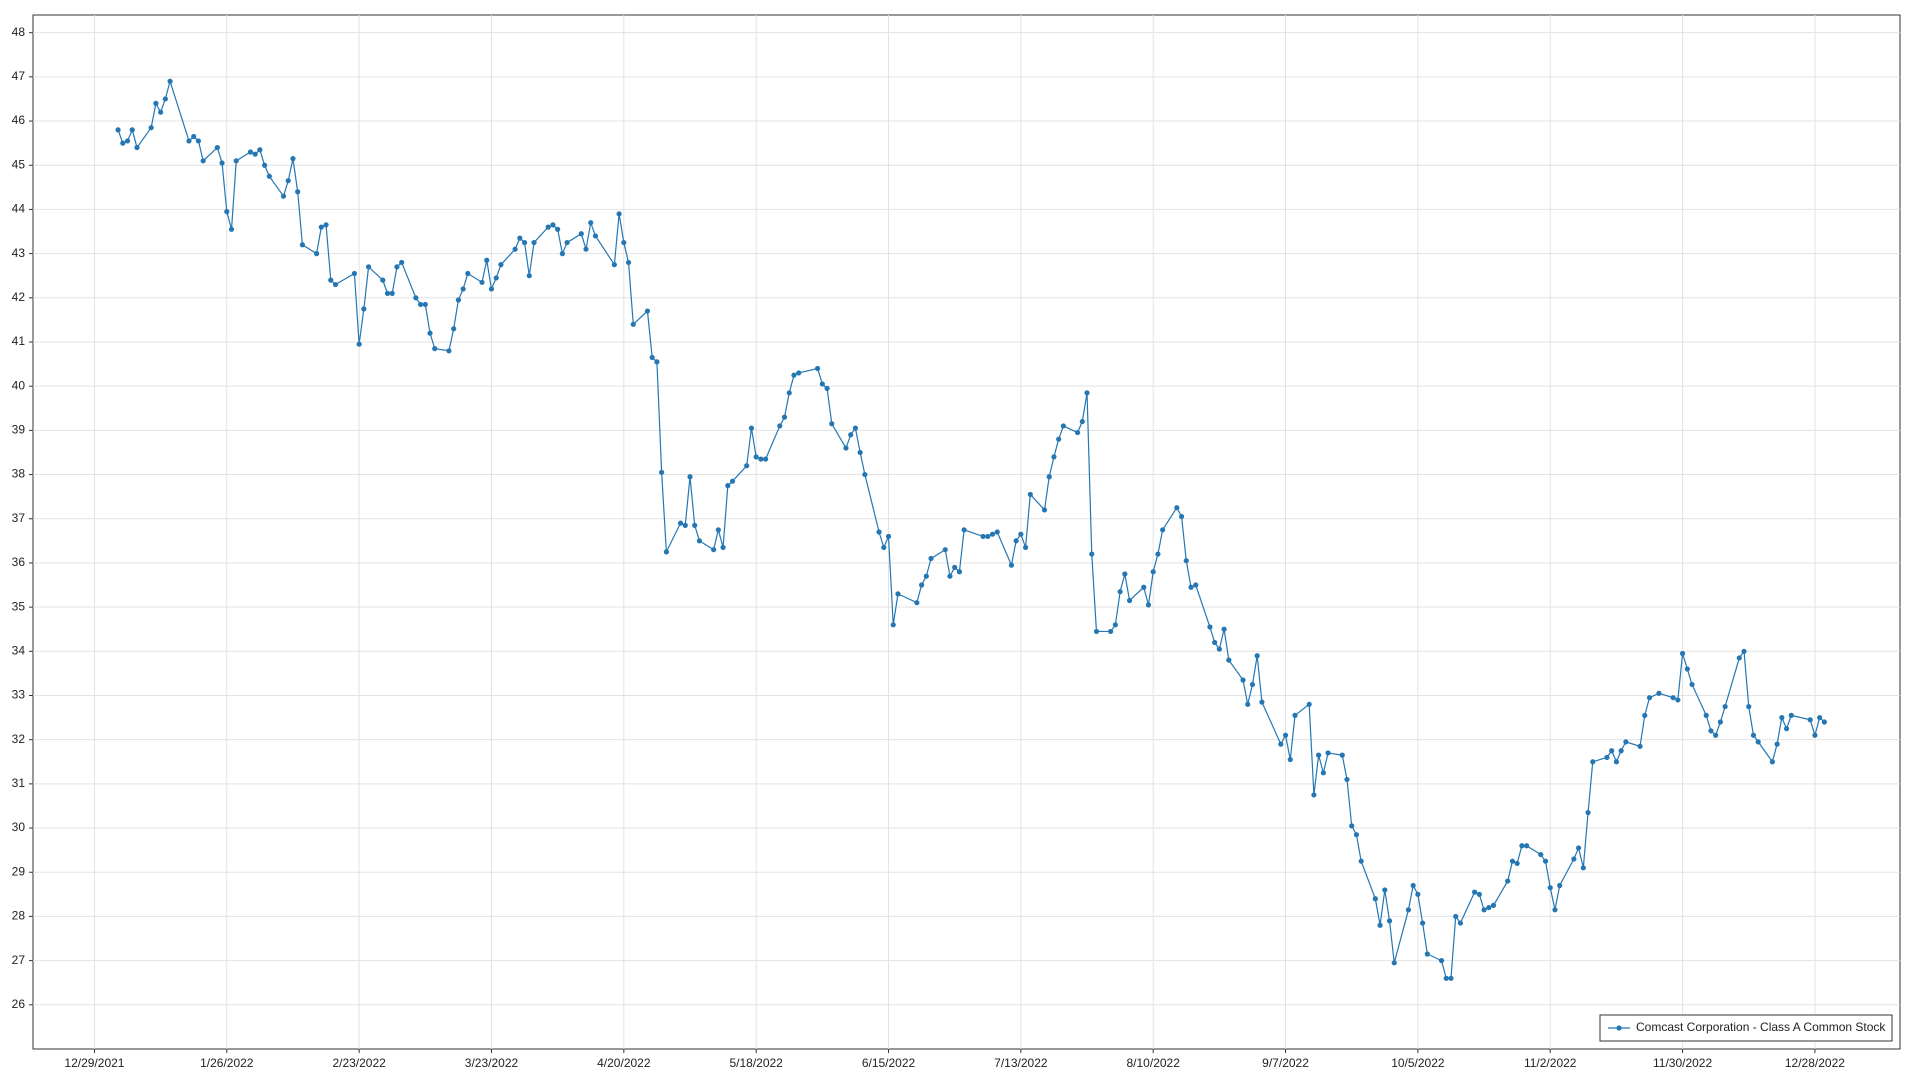 This screenshot has height=1085, width=1920. I want to click on y-tick-label: 39, so click(19, 430).